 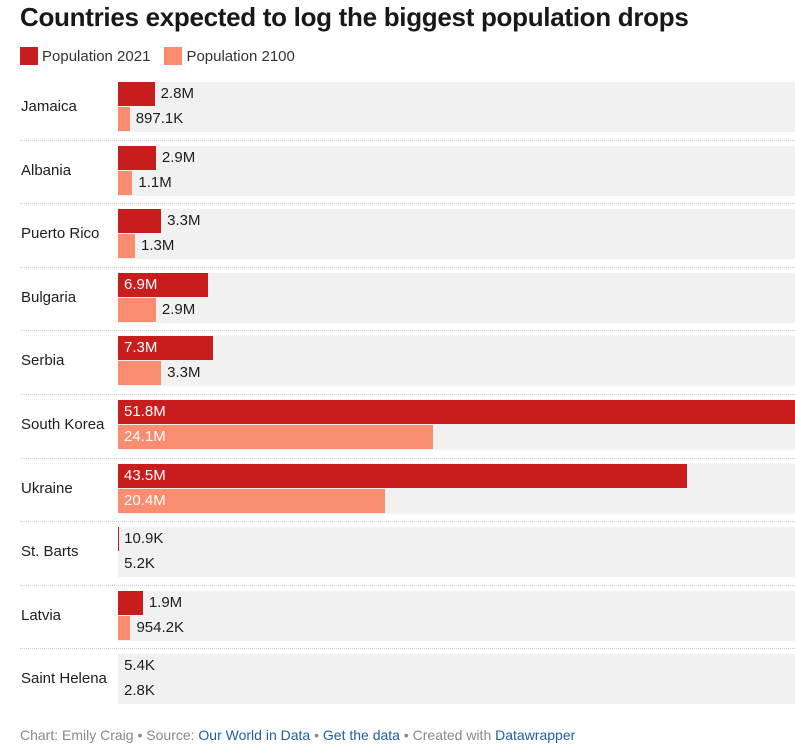 What do you see at coordinates (145, 500) in the screenshot?
I see `value-label-ukraine-2100: 20.4M` at bounding box center [145, 500].